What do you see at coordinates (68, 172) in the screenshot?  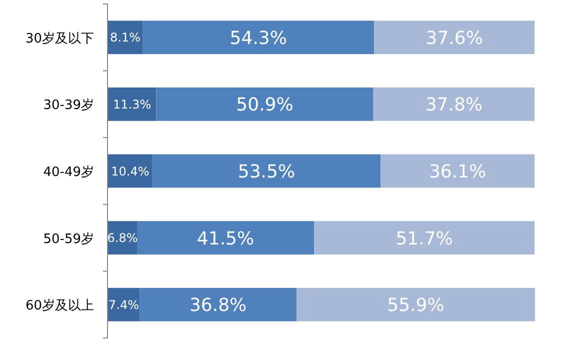 I see `y-tick-label: 40-49岁` at bounding box center [68, 172].